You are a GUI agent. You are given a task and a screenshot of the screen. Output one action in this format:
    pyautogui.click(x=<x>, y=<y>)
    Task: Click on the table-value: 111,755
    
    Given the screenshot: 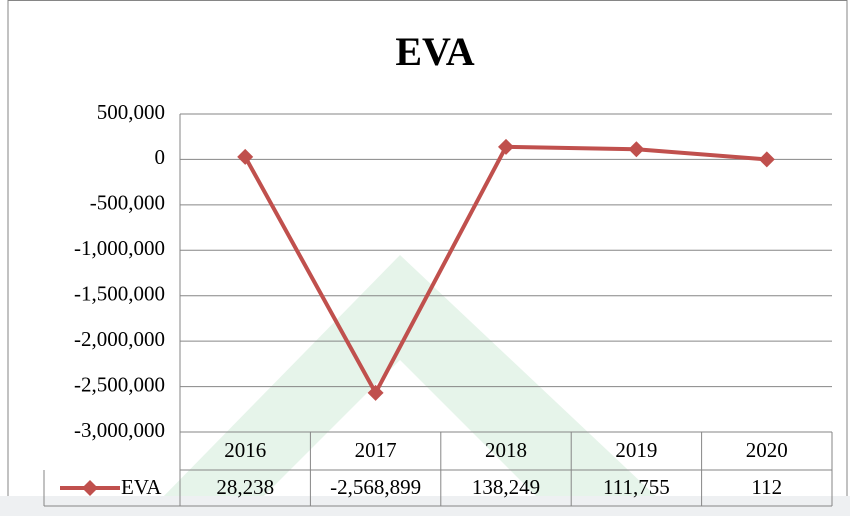 What is the action you would take?
    pyautogui.click(x=636, y=487)
    